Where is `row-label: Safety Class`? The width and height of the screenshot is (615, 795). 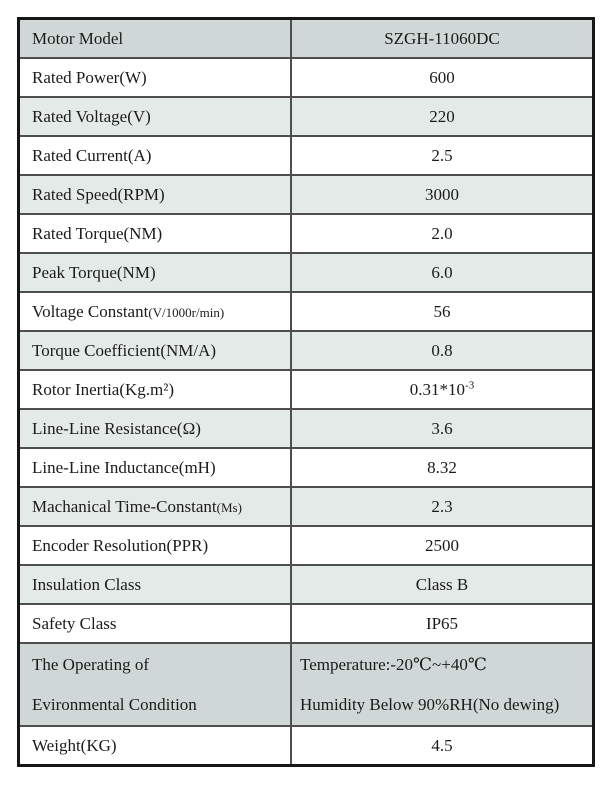 row-label: Safety Class is located at coordinates (74, 623).